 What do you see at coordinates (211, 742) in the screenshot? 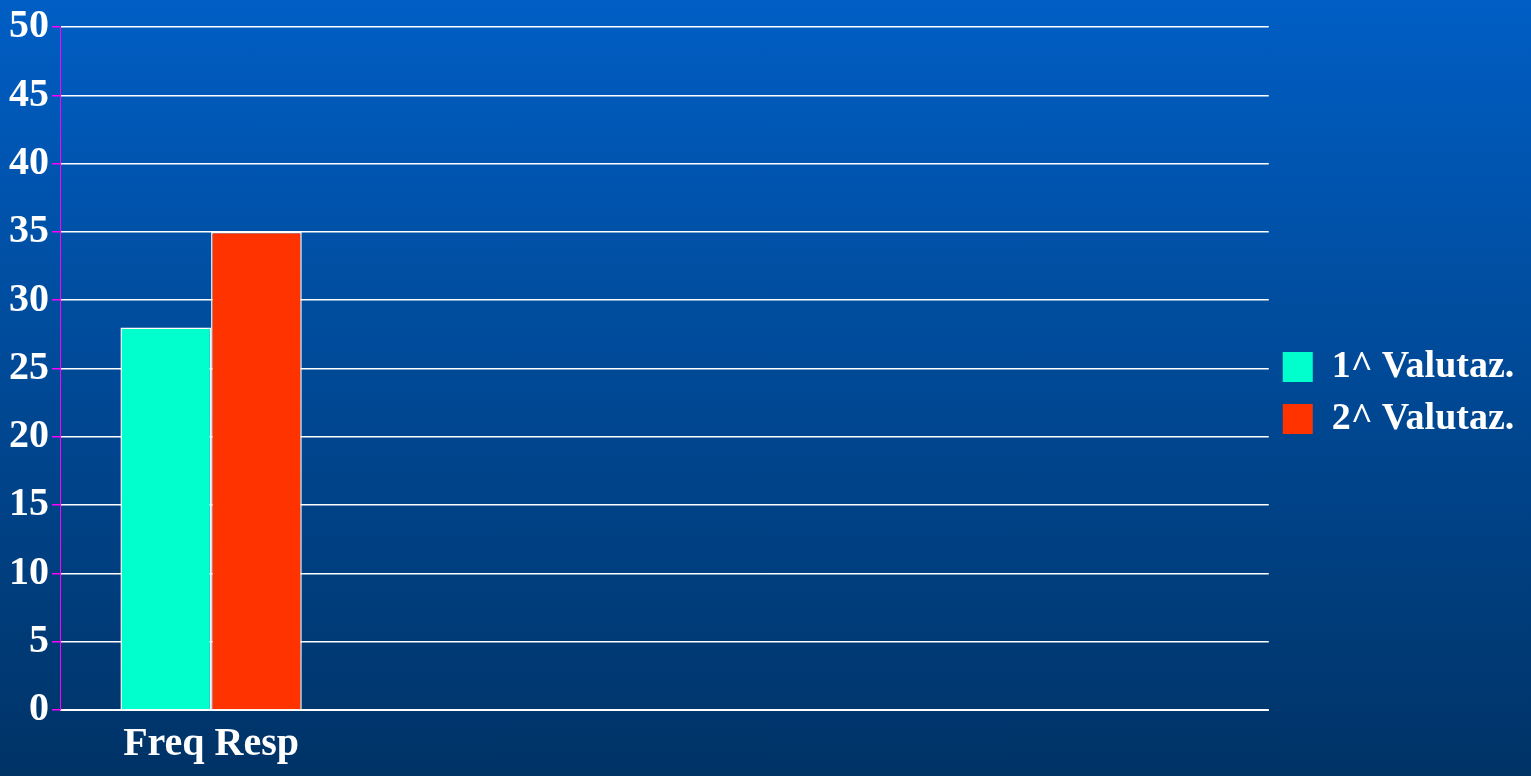
I see `x-tick-label: Freq Resp` at bounding box center [211, 742].